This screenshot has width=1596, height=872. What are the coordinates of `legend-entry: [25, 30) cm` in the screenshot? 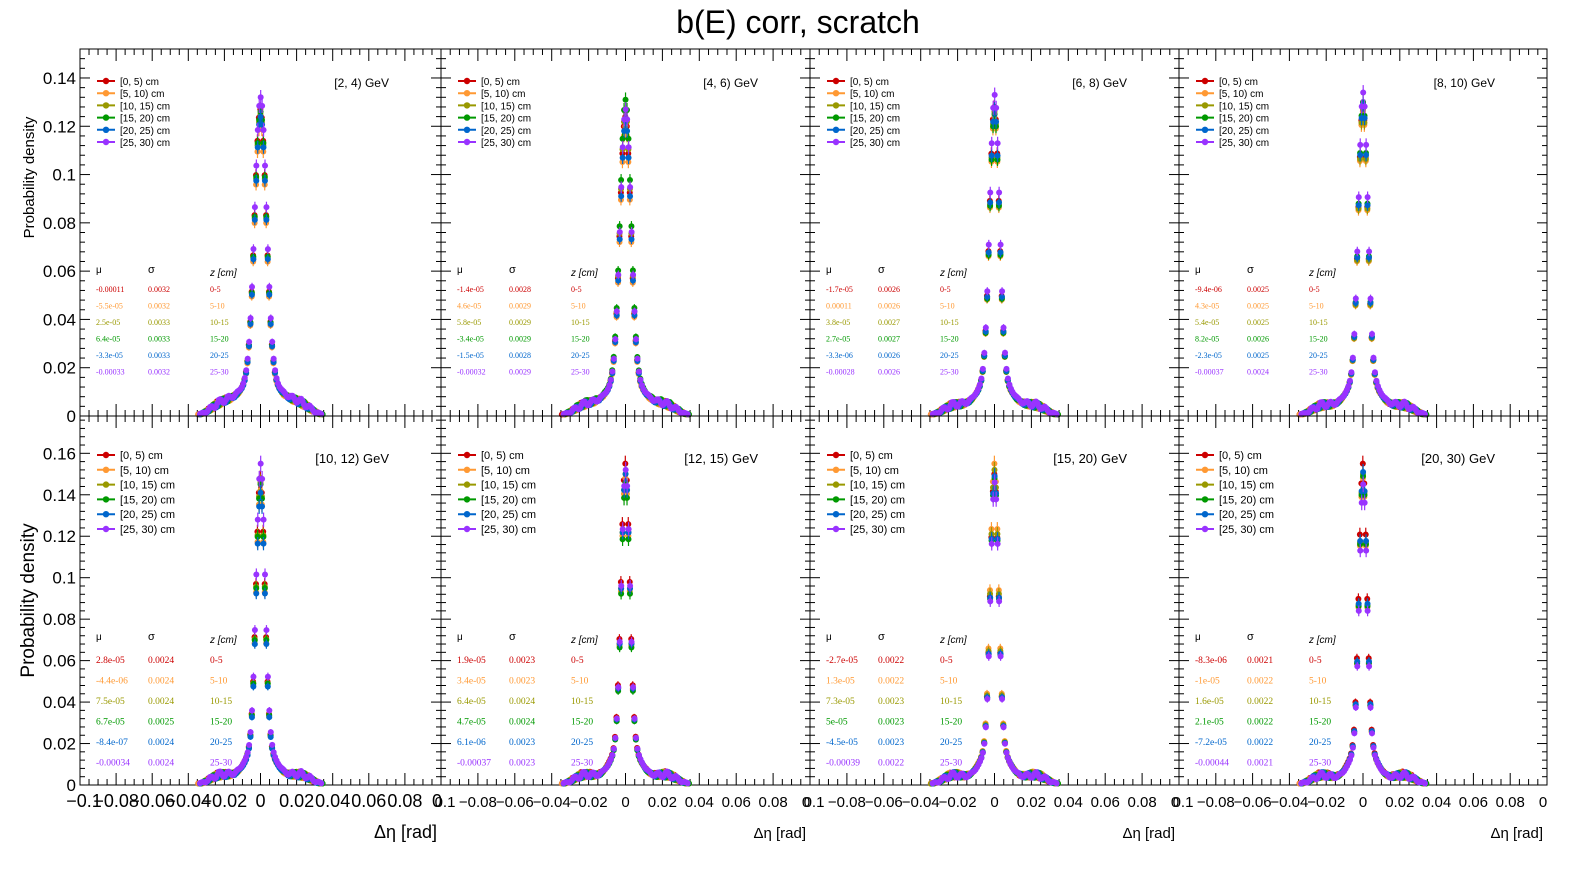 It's located at (1244, 143).